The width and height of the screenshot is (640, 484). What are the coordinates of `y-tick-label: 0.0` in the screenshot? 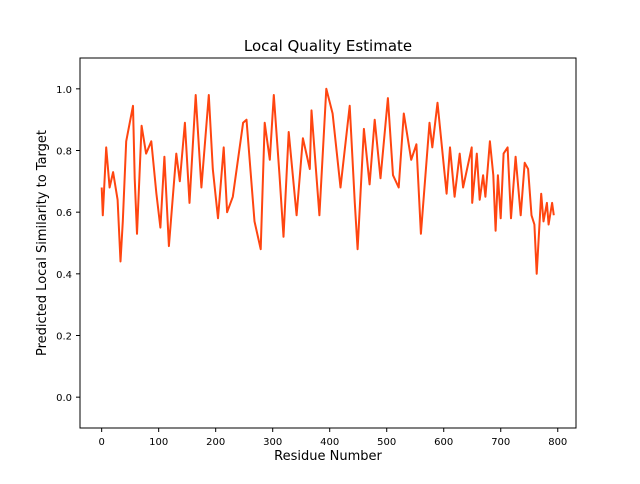 It's located at (64, 398).